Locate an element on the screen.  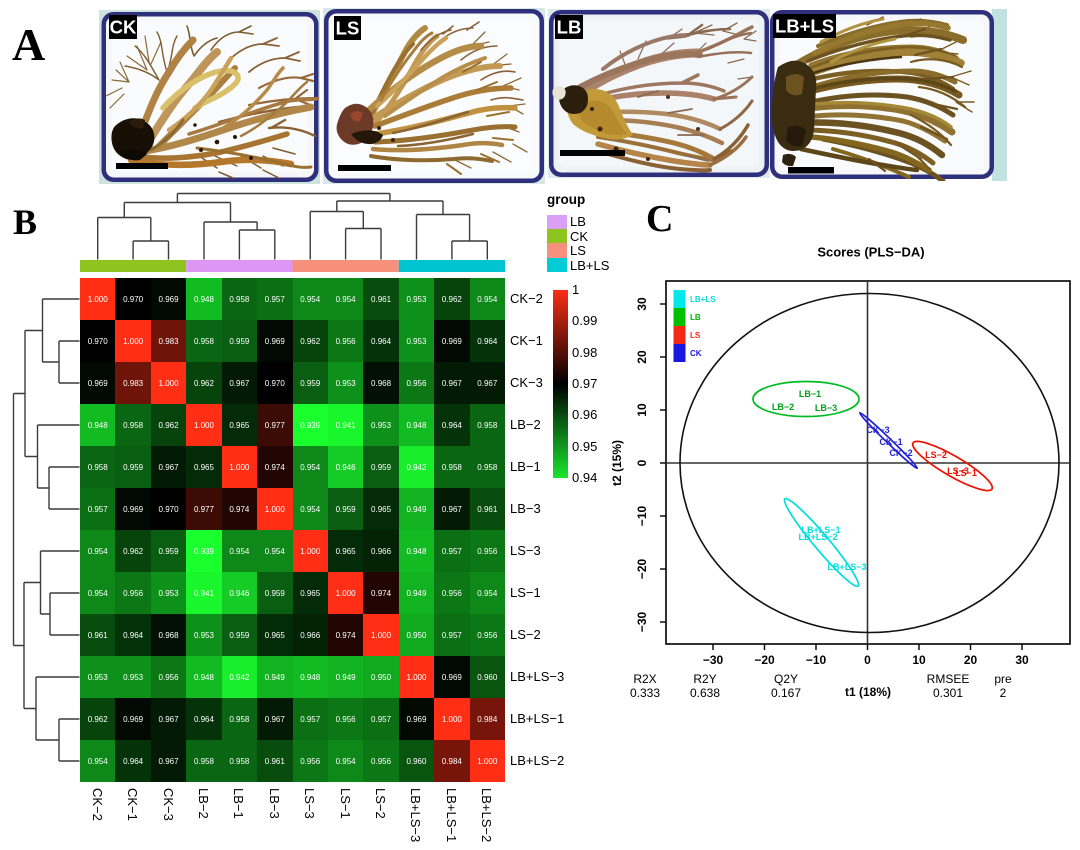
svg-text: Q2Y is located at coordinates (786, 679).